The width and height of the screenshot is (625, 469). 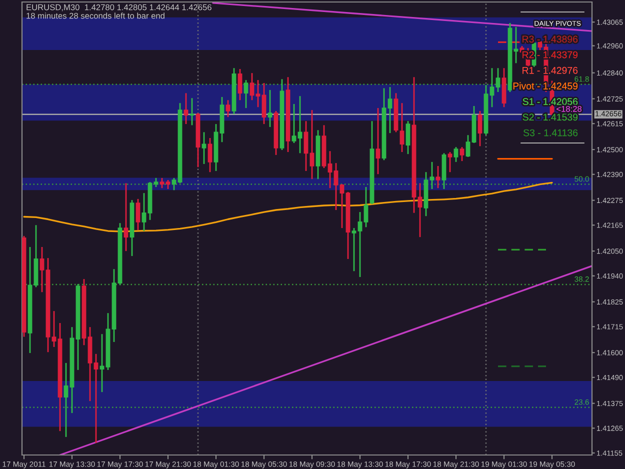 What do you see at coordinates (288, 207) in the screenshot?
I see `line-series` at bounding box center [288, 207].